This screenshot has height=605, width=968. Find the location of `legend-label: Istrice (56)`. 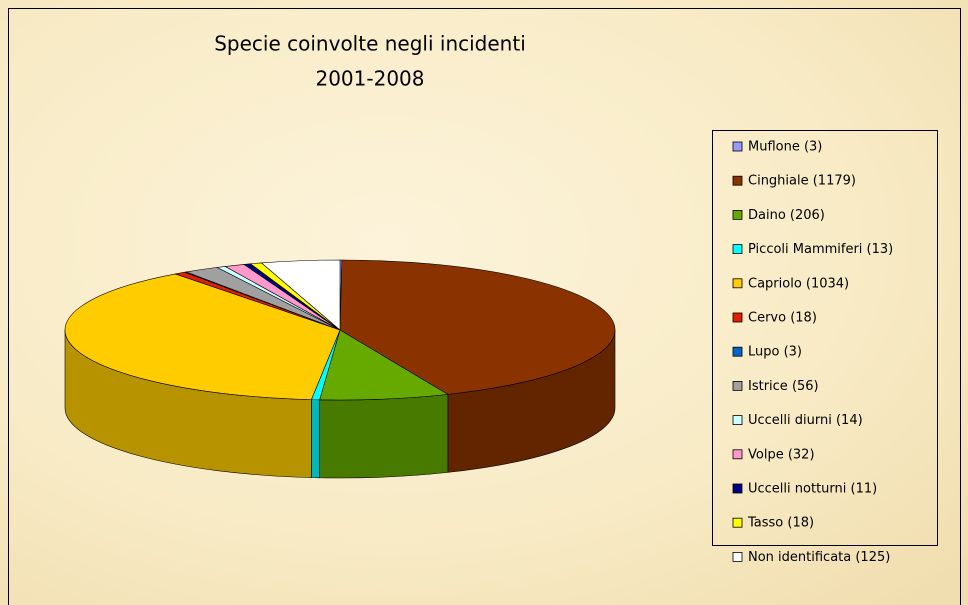

legend-label: Istrice (56) is located at coordinates (783, 386).